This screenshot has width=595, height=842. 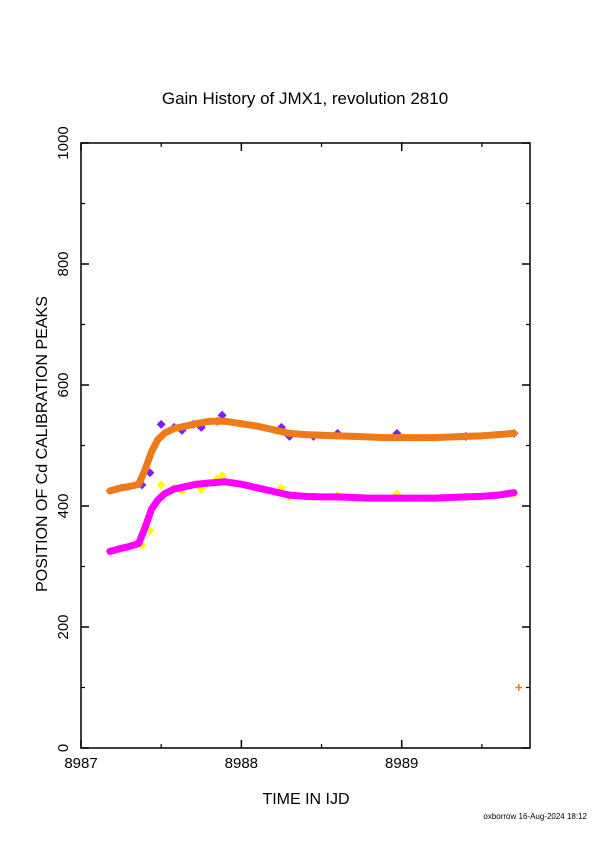 I want to click on y-tick-label: 0, so click(x=63, y=748).